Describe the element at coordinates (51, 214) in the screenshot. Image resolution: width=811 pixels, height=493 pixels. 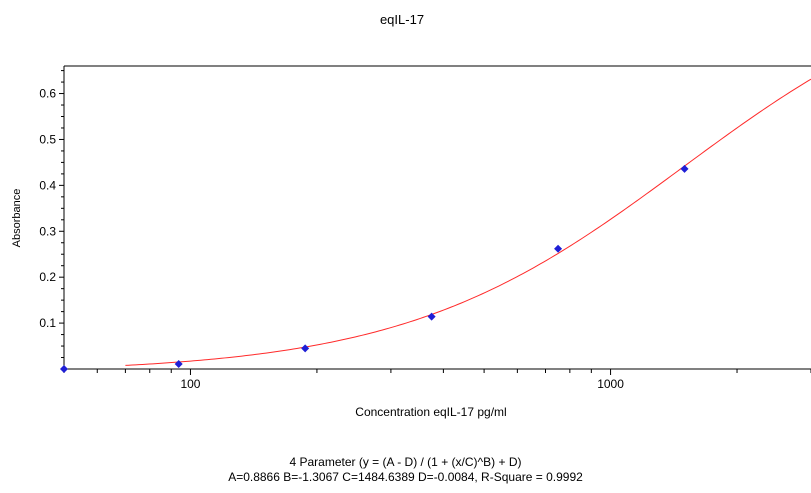
I see `y-axis-ticks: 0.1 0.2 0.3 0.4 0.5 0.6` at that location.